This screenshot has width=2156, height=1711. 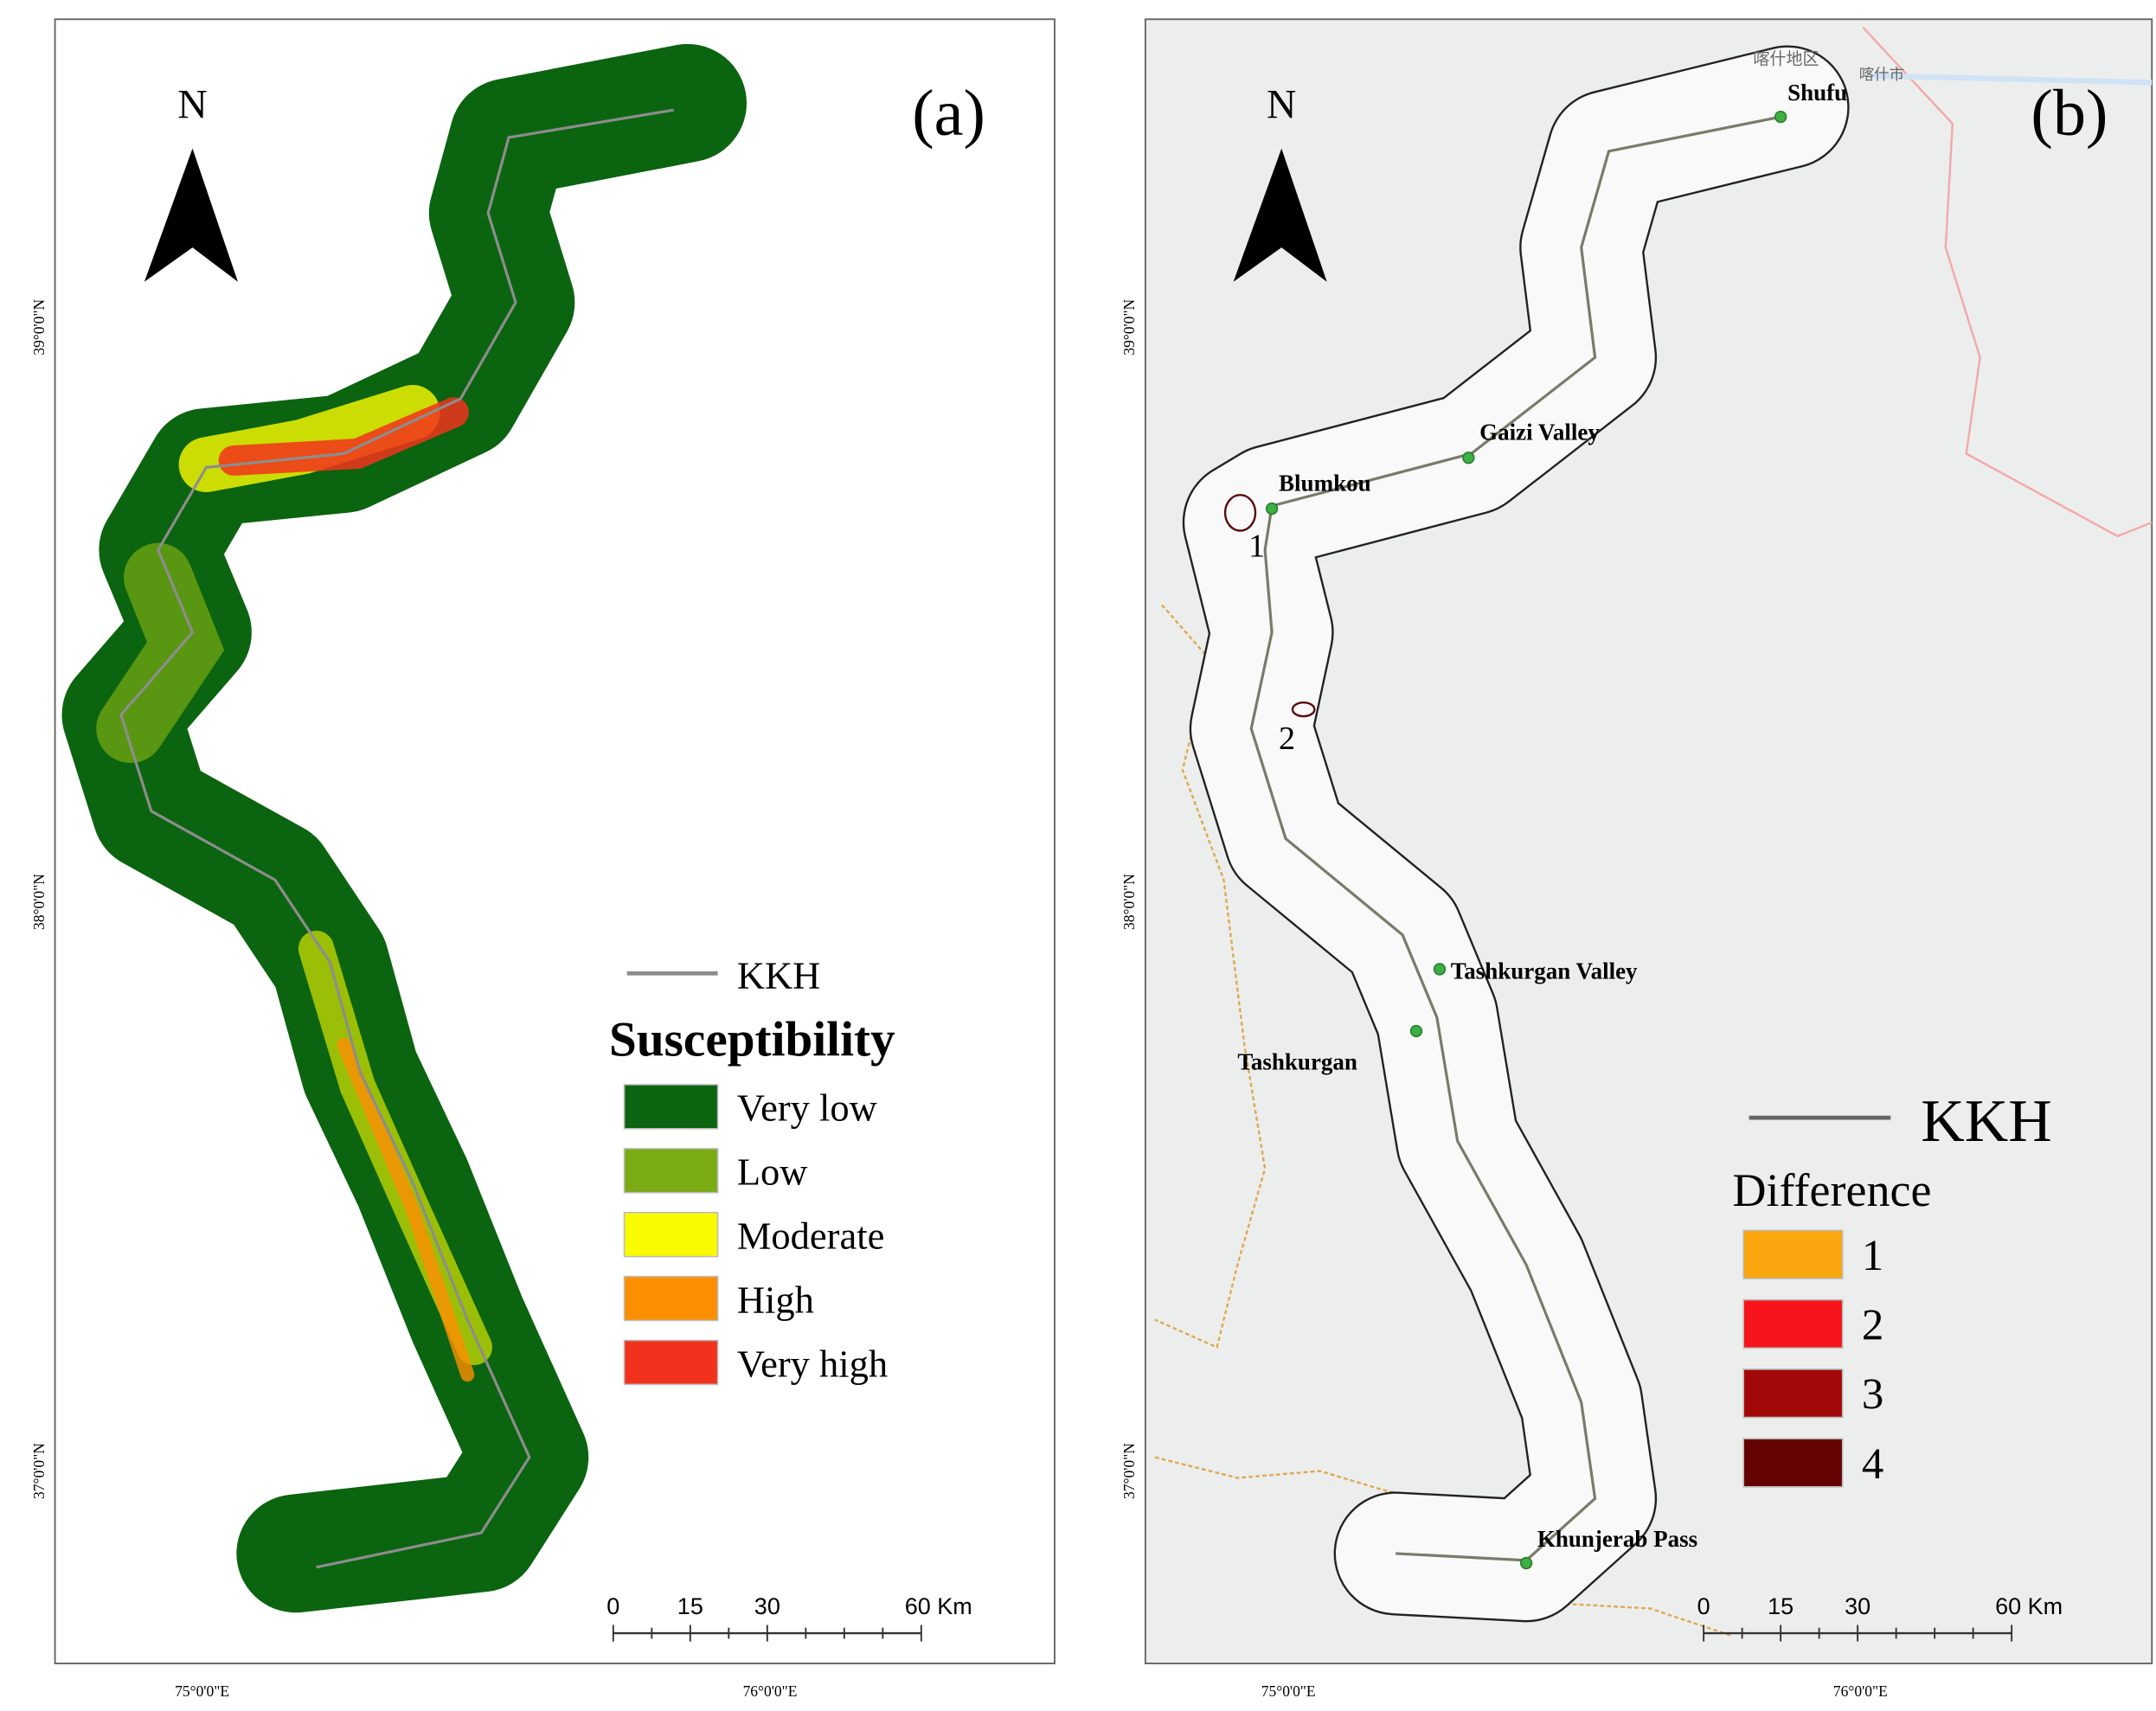 I want to click on place-label: Tashkurgan, so click(x=1297, y=1061).